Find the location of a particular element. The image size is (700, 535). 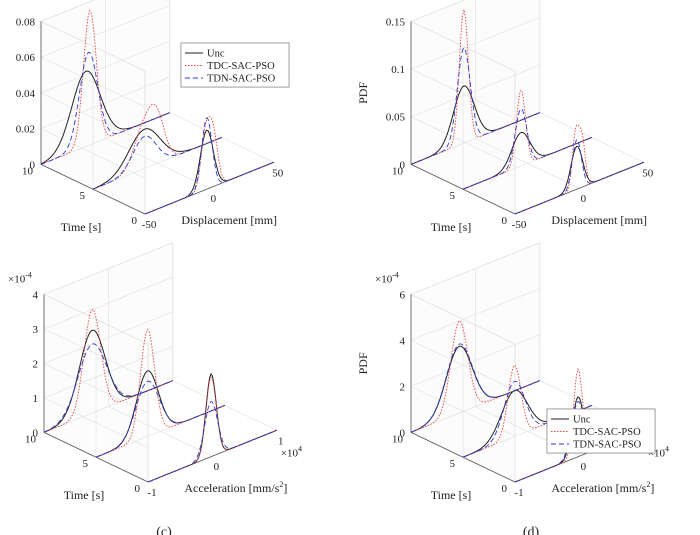

z-tick-label: 0.04 is located at coordinates (26, 94).